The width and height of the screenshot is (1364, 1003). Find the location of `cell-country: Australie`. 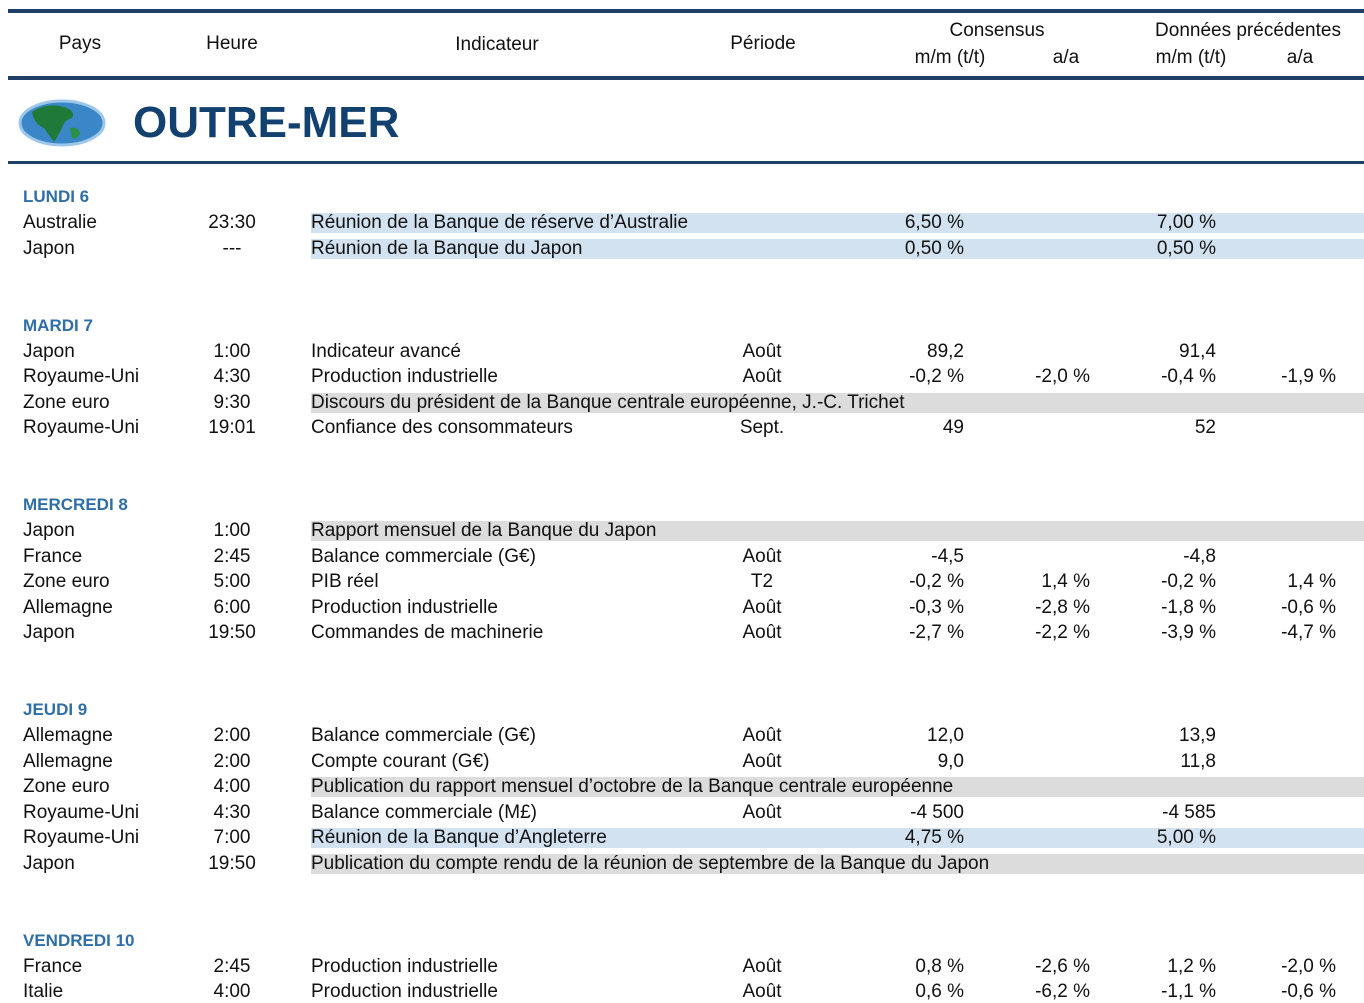

cell-country: Australie is located at coordinates (60, 222).